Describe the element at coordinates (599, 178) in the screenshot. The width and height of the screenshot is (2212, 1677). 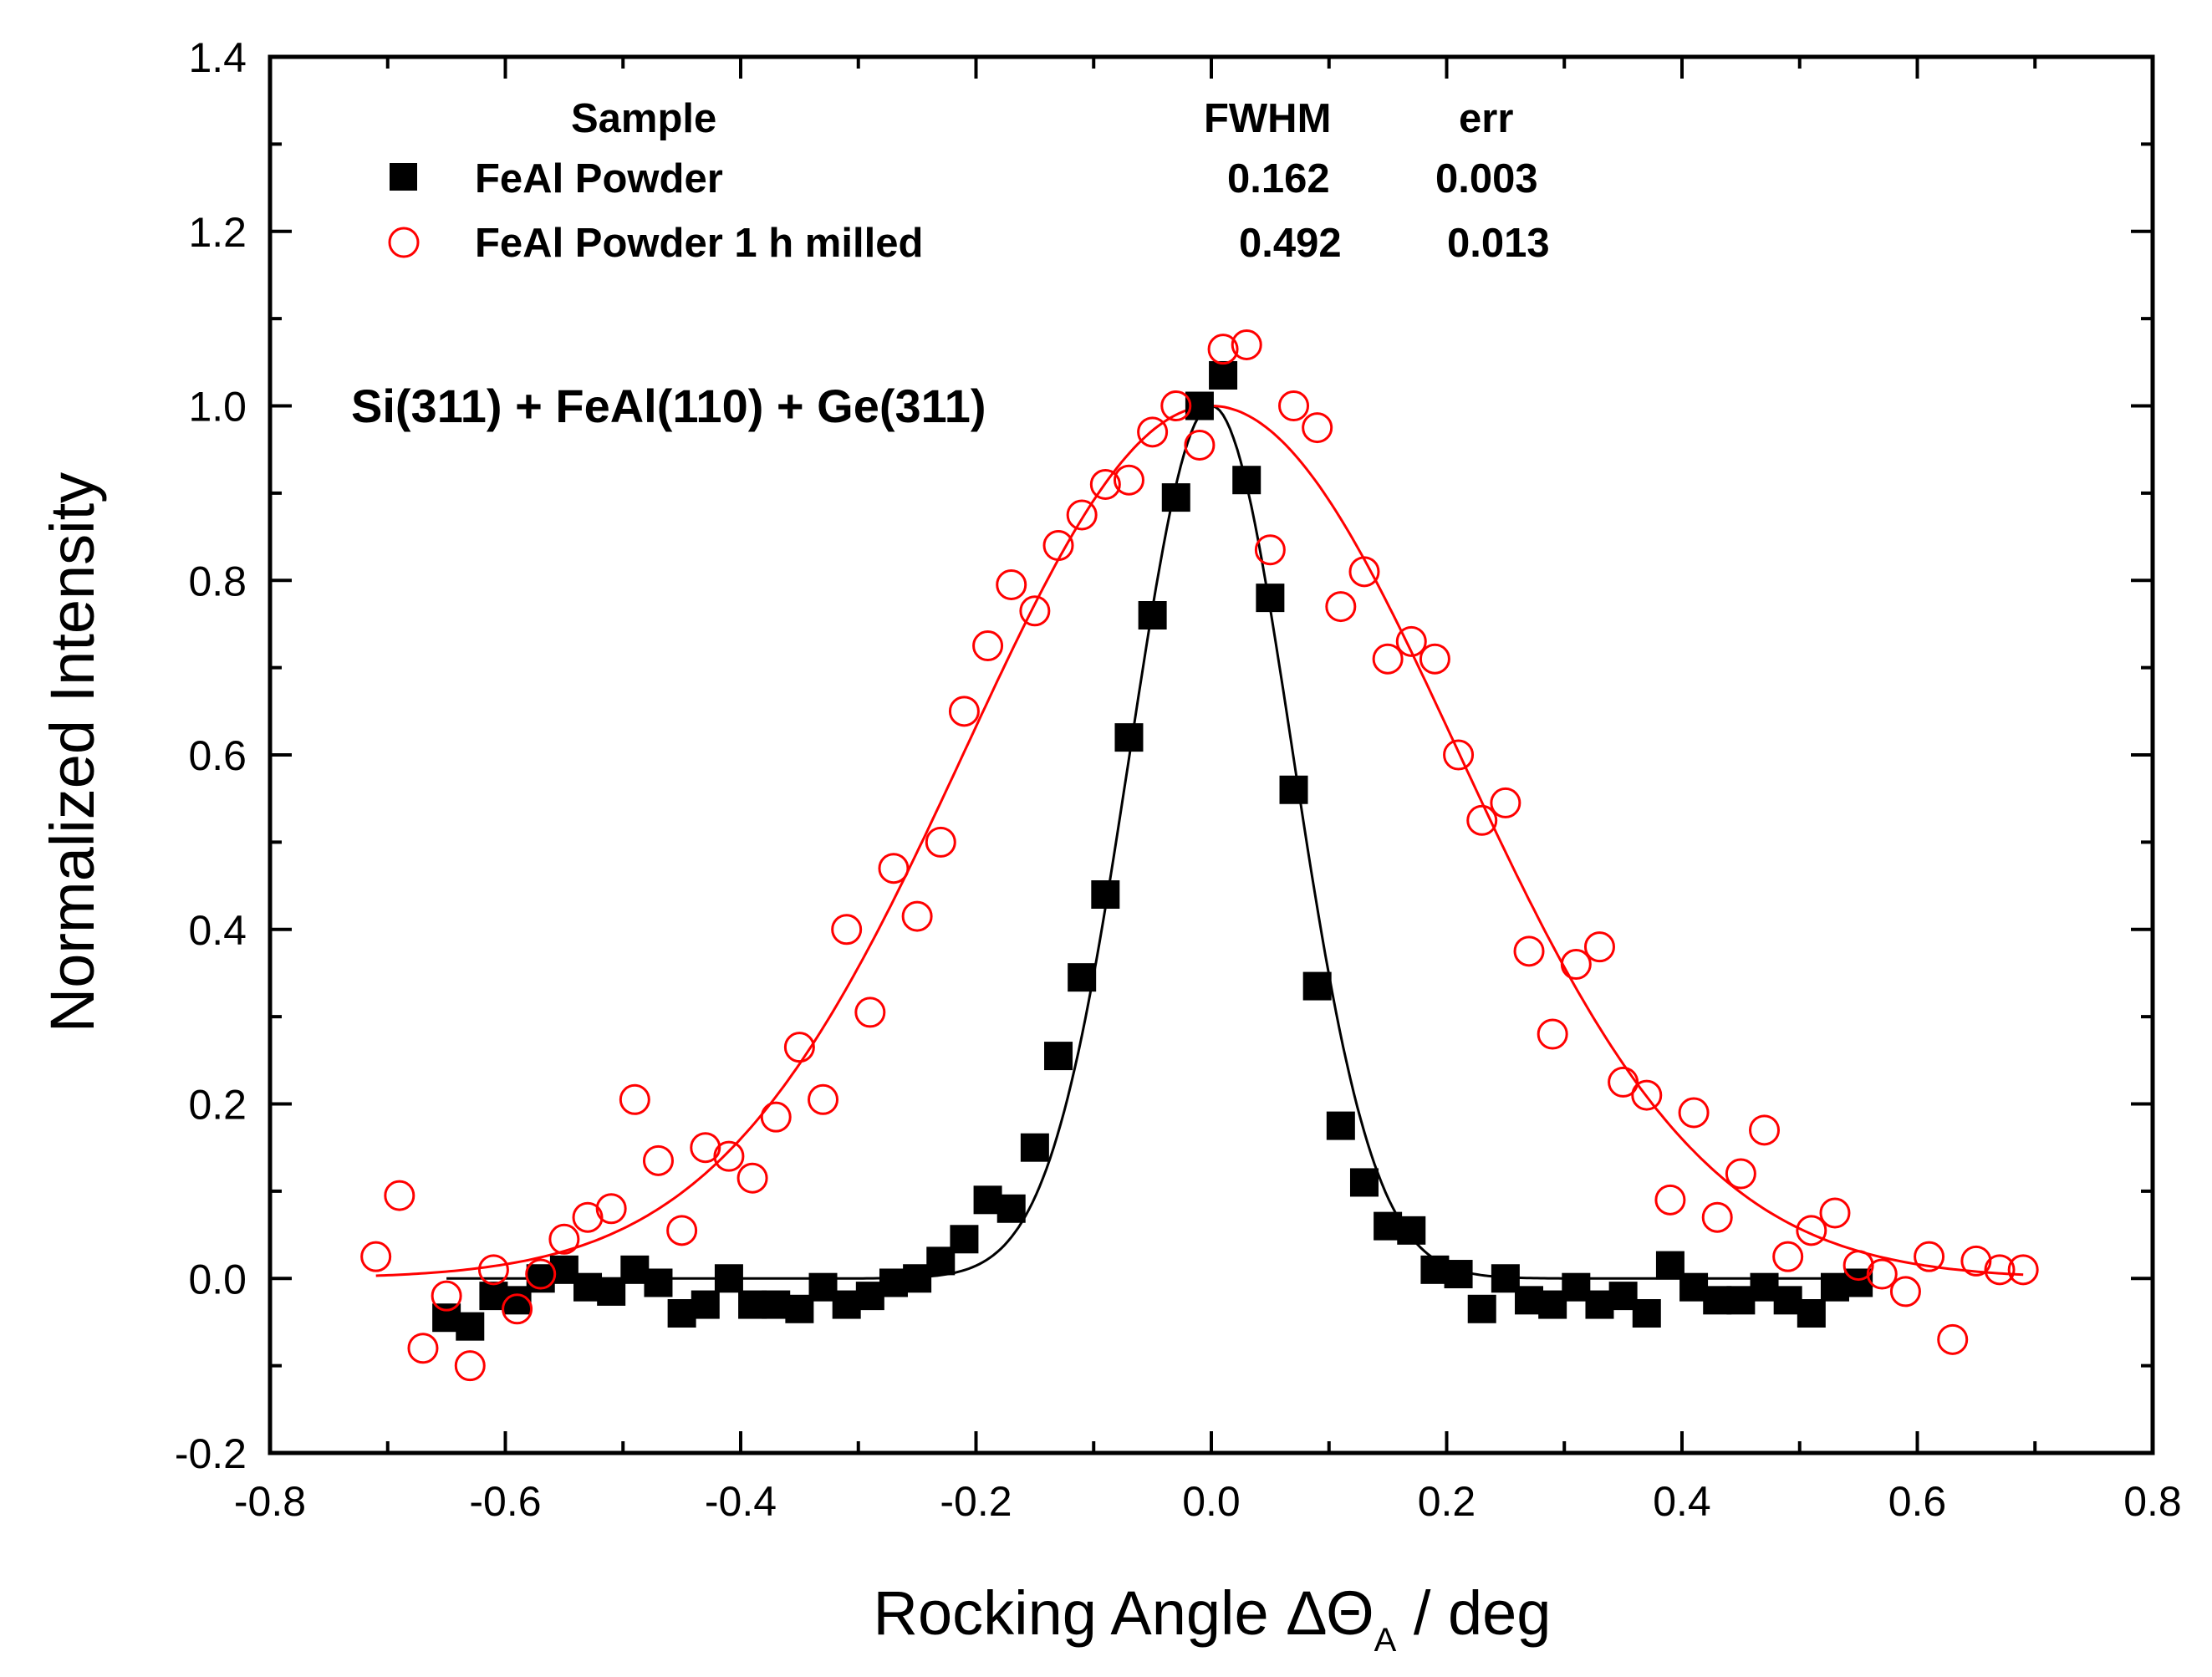
I see `legend-entry-name: FeAl Powder` at that location.